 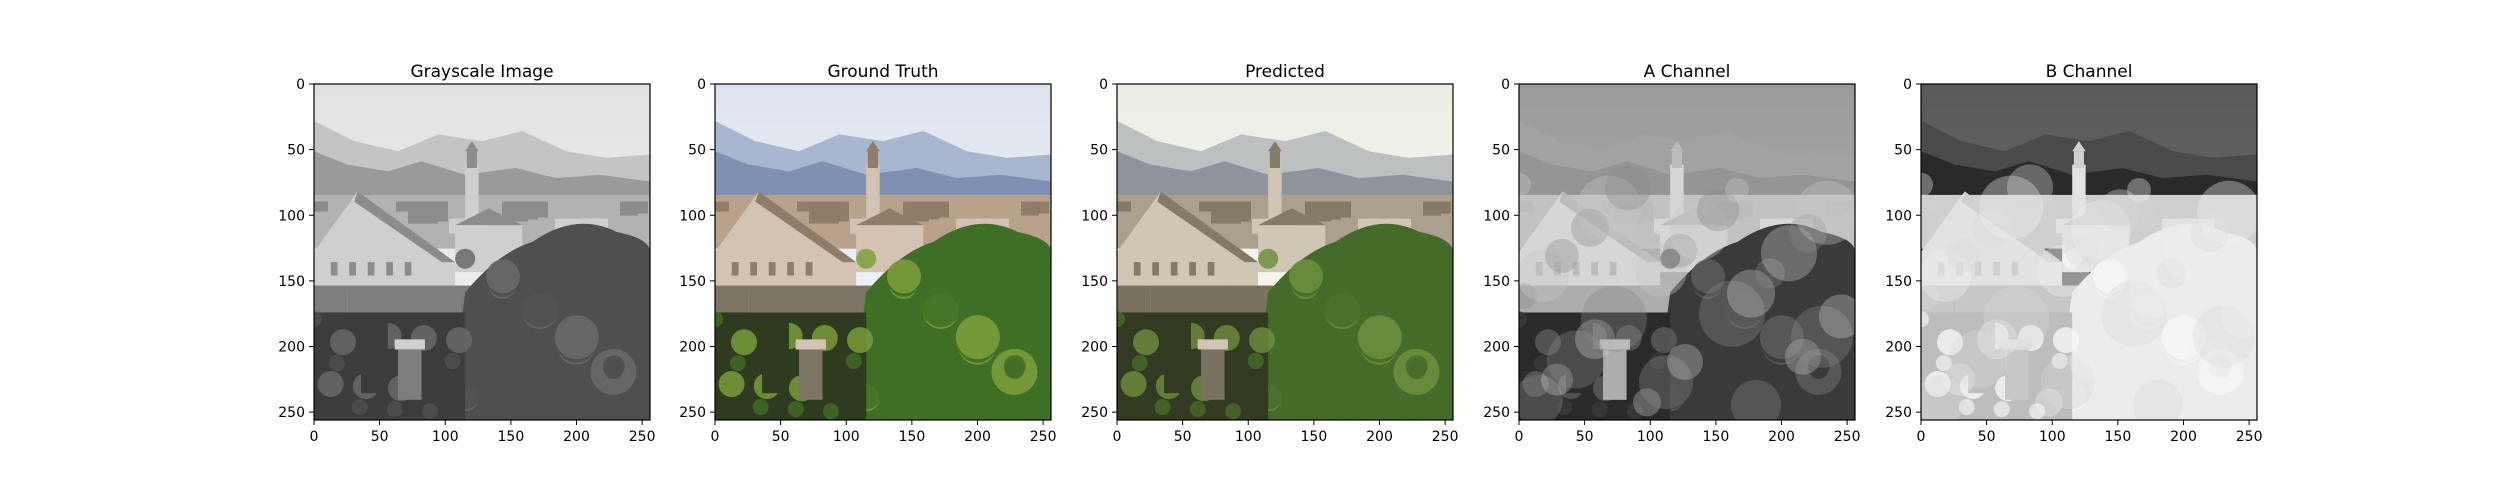 What do you see at coordinates (883, 72) in the screenshot?
I see `panel-title: Ground Truth` at bounding box center [883, 72].